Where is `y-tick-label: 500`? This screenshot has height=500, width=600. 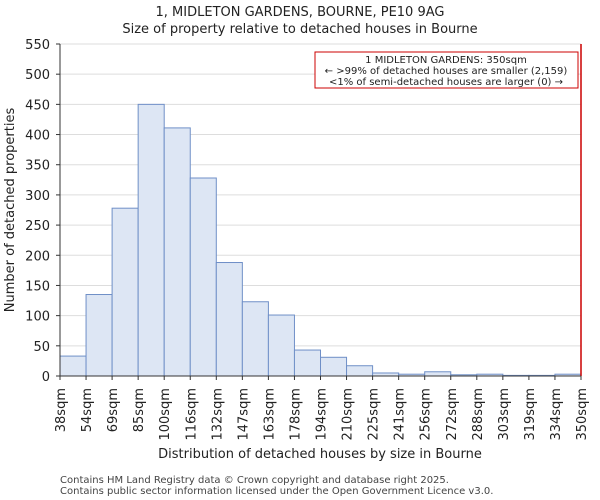
y-tick-label: 500 is located at coordinates (37, 75).